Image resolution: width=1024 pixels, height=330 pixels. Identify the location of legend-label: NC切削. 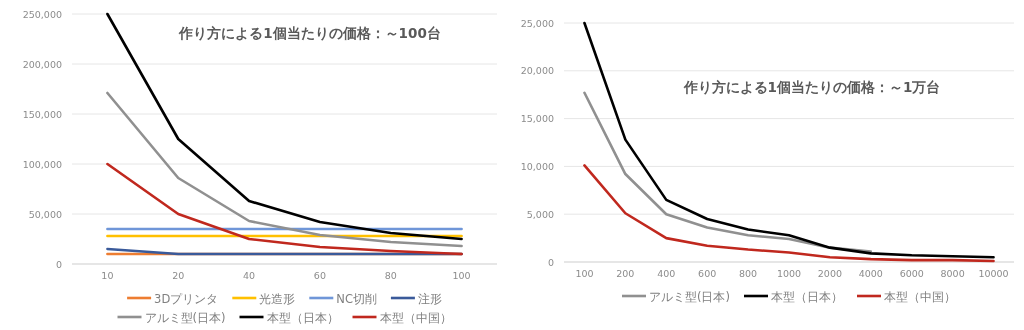
(356, 298).